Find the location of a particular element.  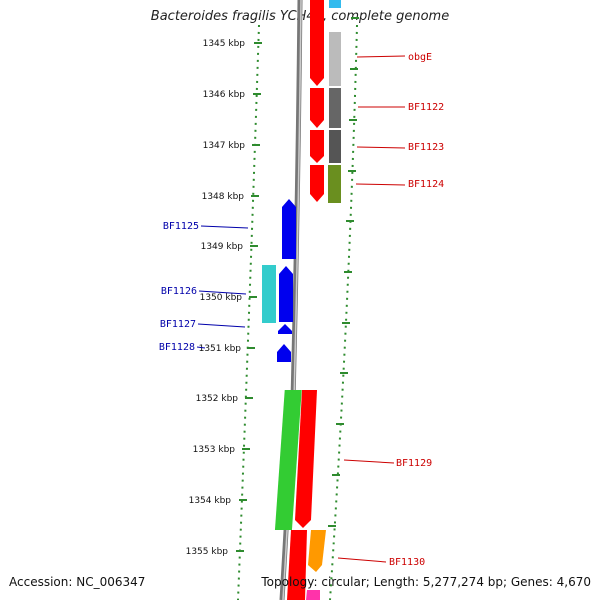

gene-BF1125 is located at coordinates (289, 229).